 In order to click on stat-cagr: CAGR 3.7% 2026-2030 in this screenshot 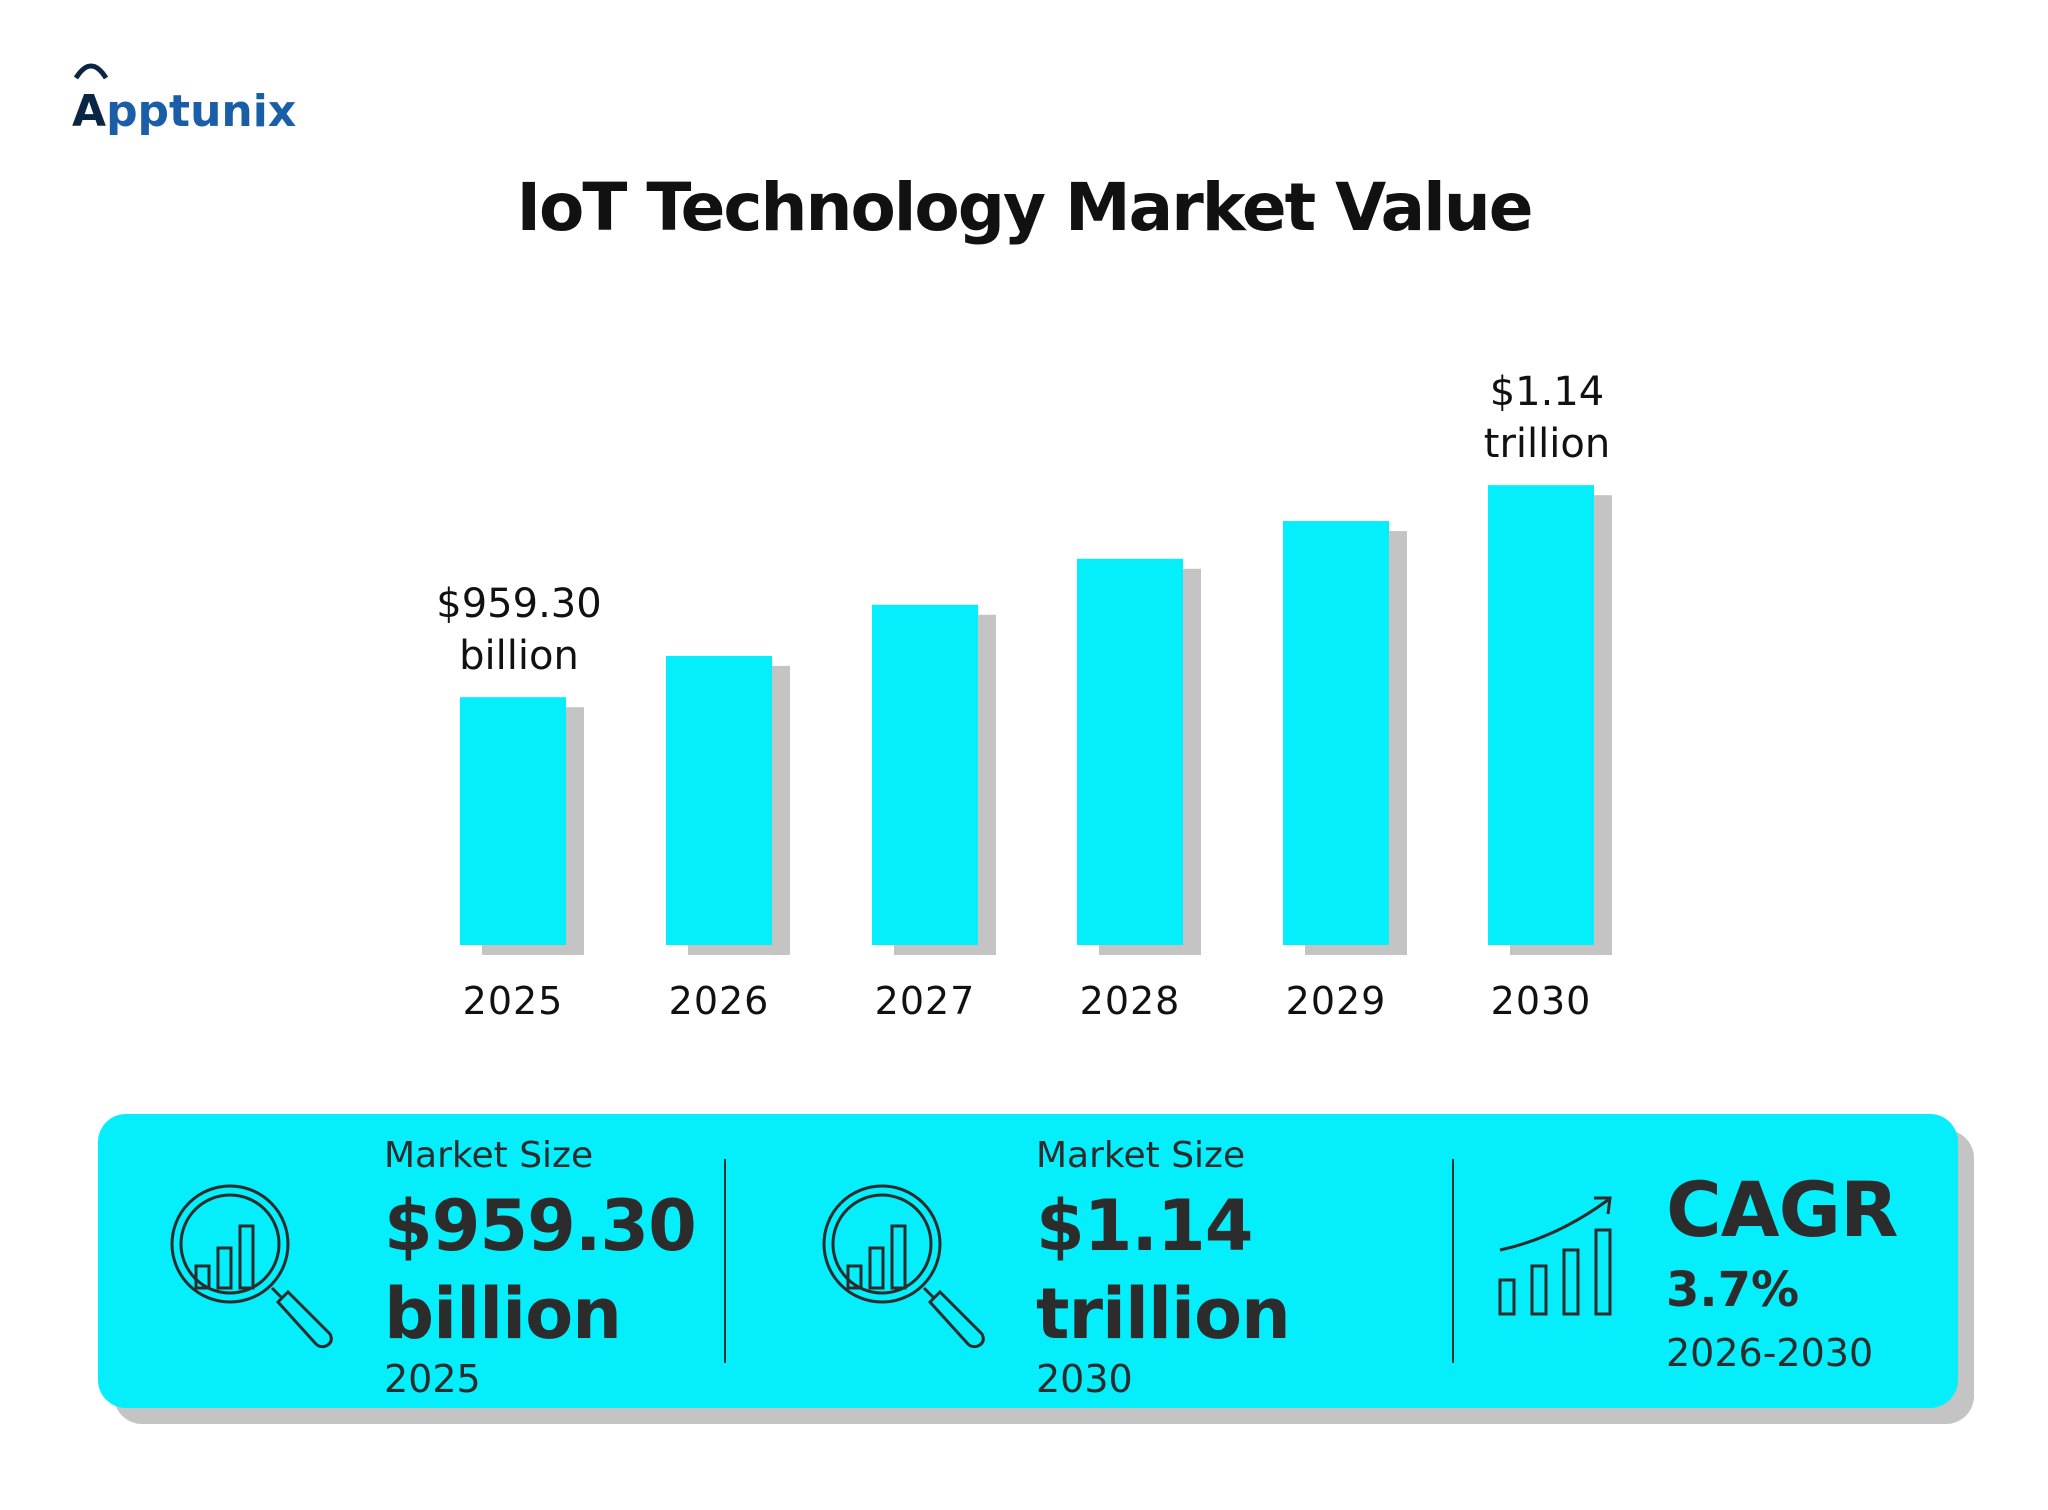, I will do `click(1782, 1270)`.